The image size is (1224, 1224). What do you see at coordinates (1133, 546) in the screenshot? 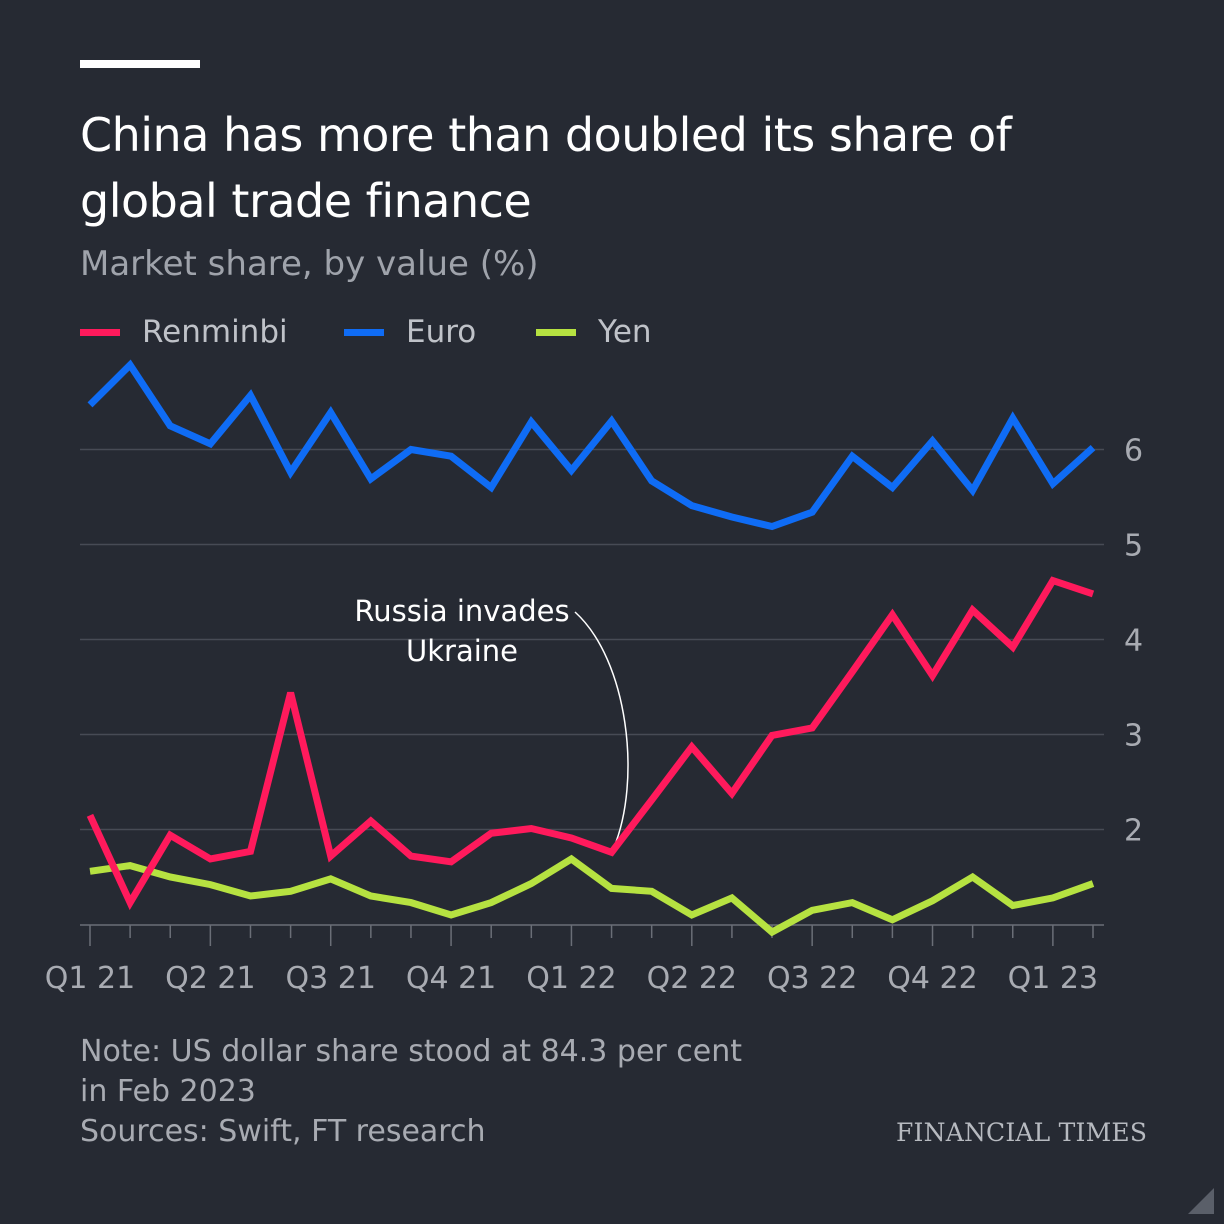
I see `y-tick-label-5: 5` at bounding box center [1133, 546].